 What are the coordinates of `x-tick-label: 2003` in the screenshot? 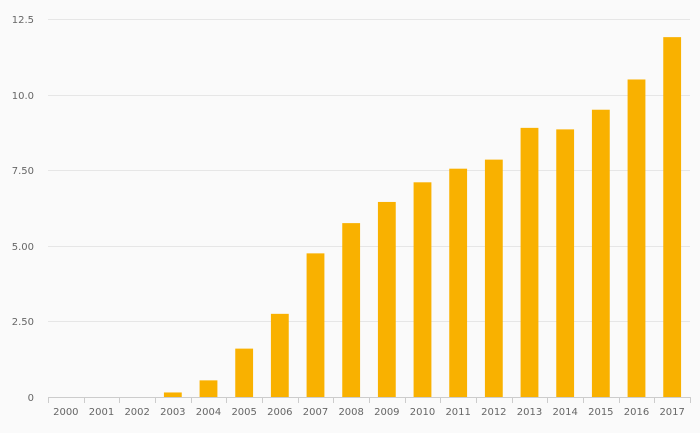 It's located at (172, 412).